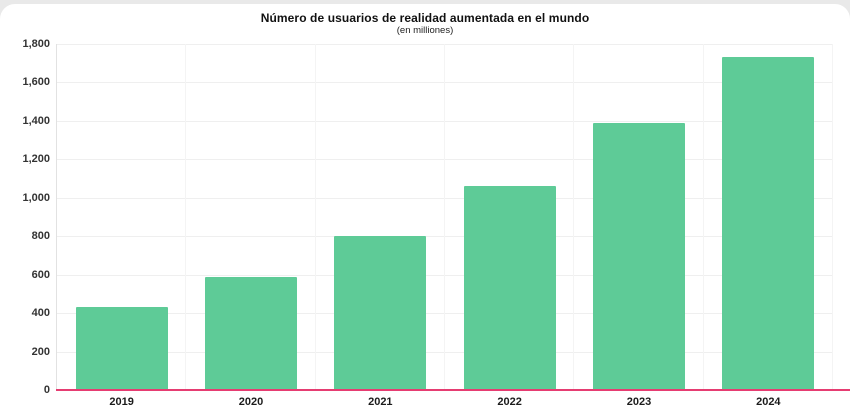 The image size is (850, 414). Describe the element at coordinates (56, 217) in the screenshot. I see `y-axis-line` at that location.